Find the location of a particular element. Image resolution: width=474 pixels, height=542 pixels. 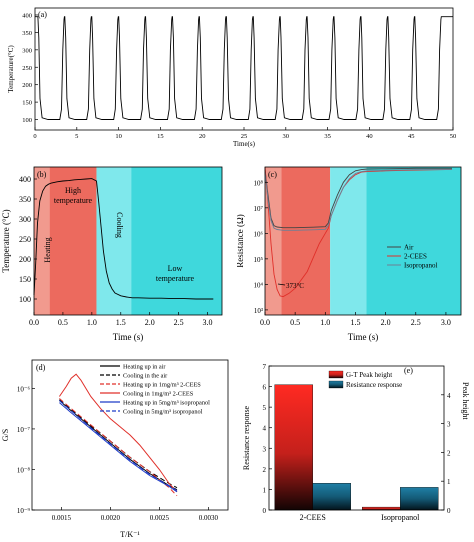

chart-e-ytick-label: 6 is located at coordinates (265, 388).